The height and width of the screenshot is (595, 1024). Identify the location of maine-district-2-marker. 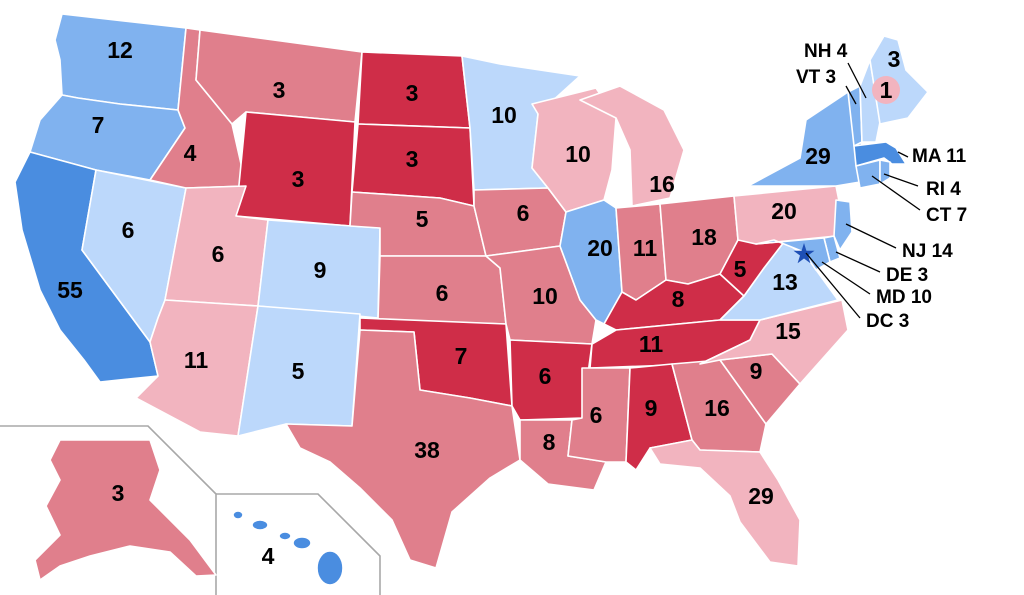
(886, 90).